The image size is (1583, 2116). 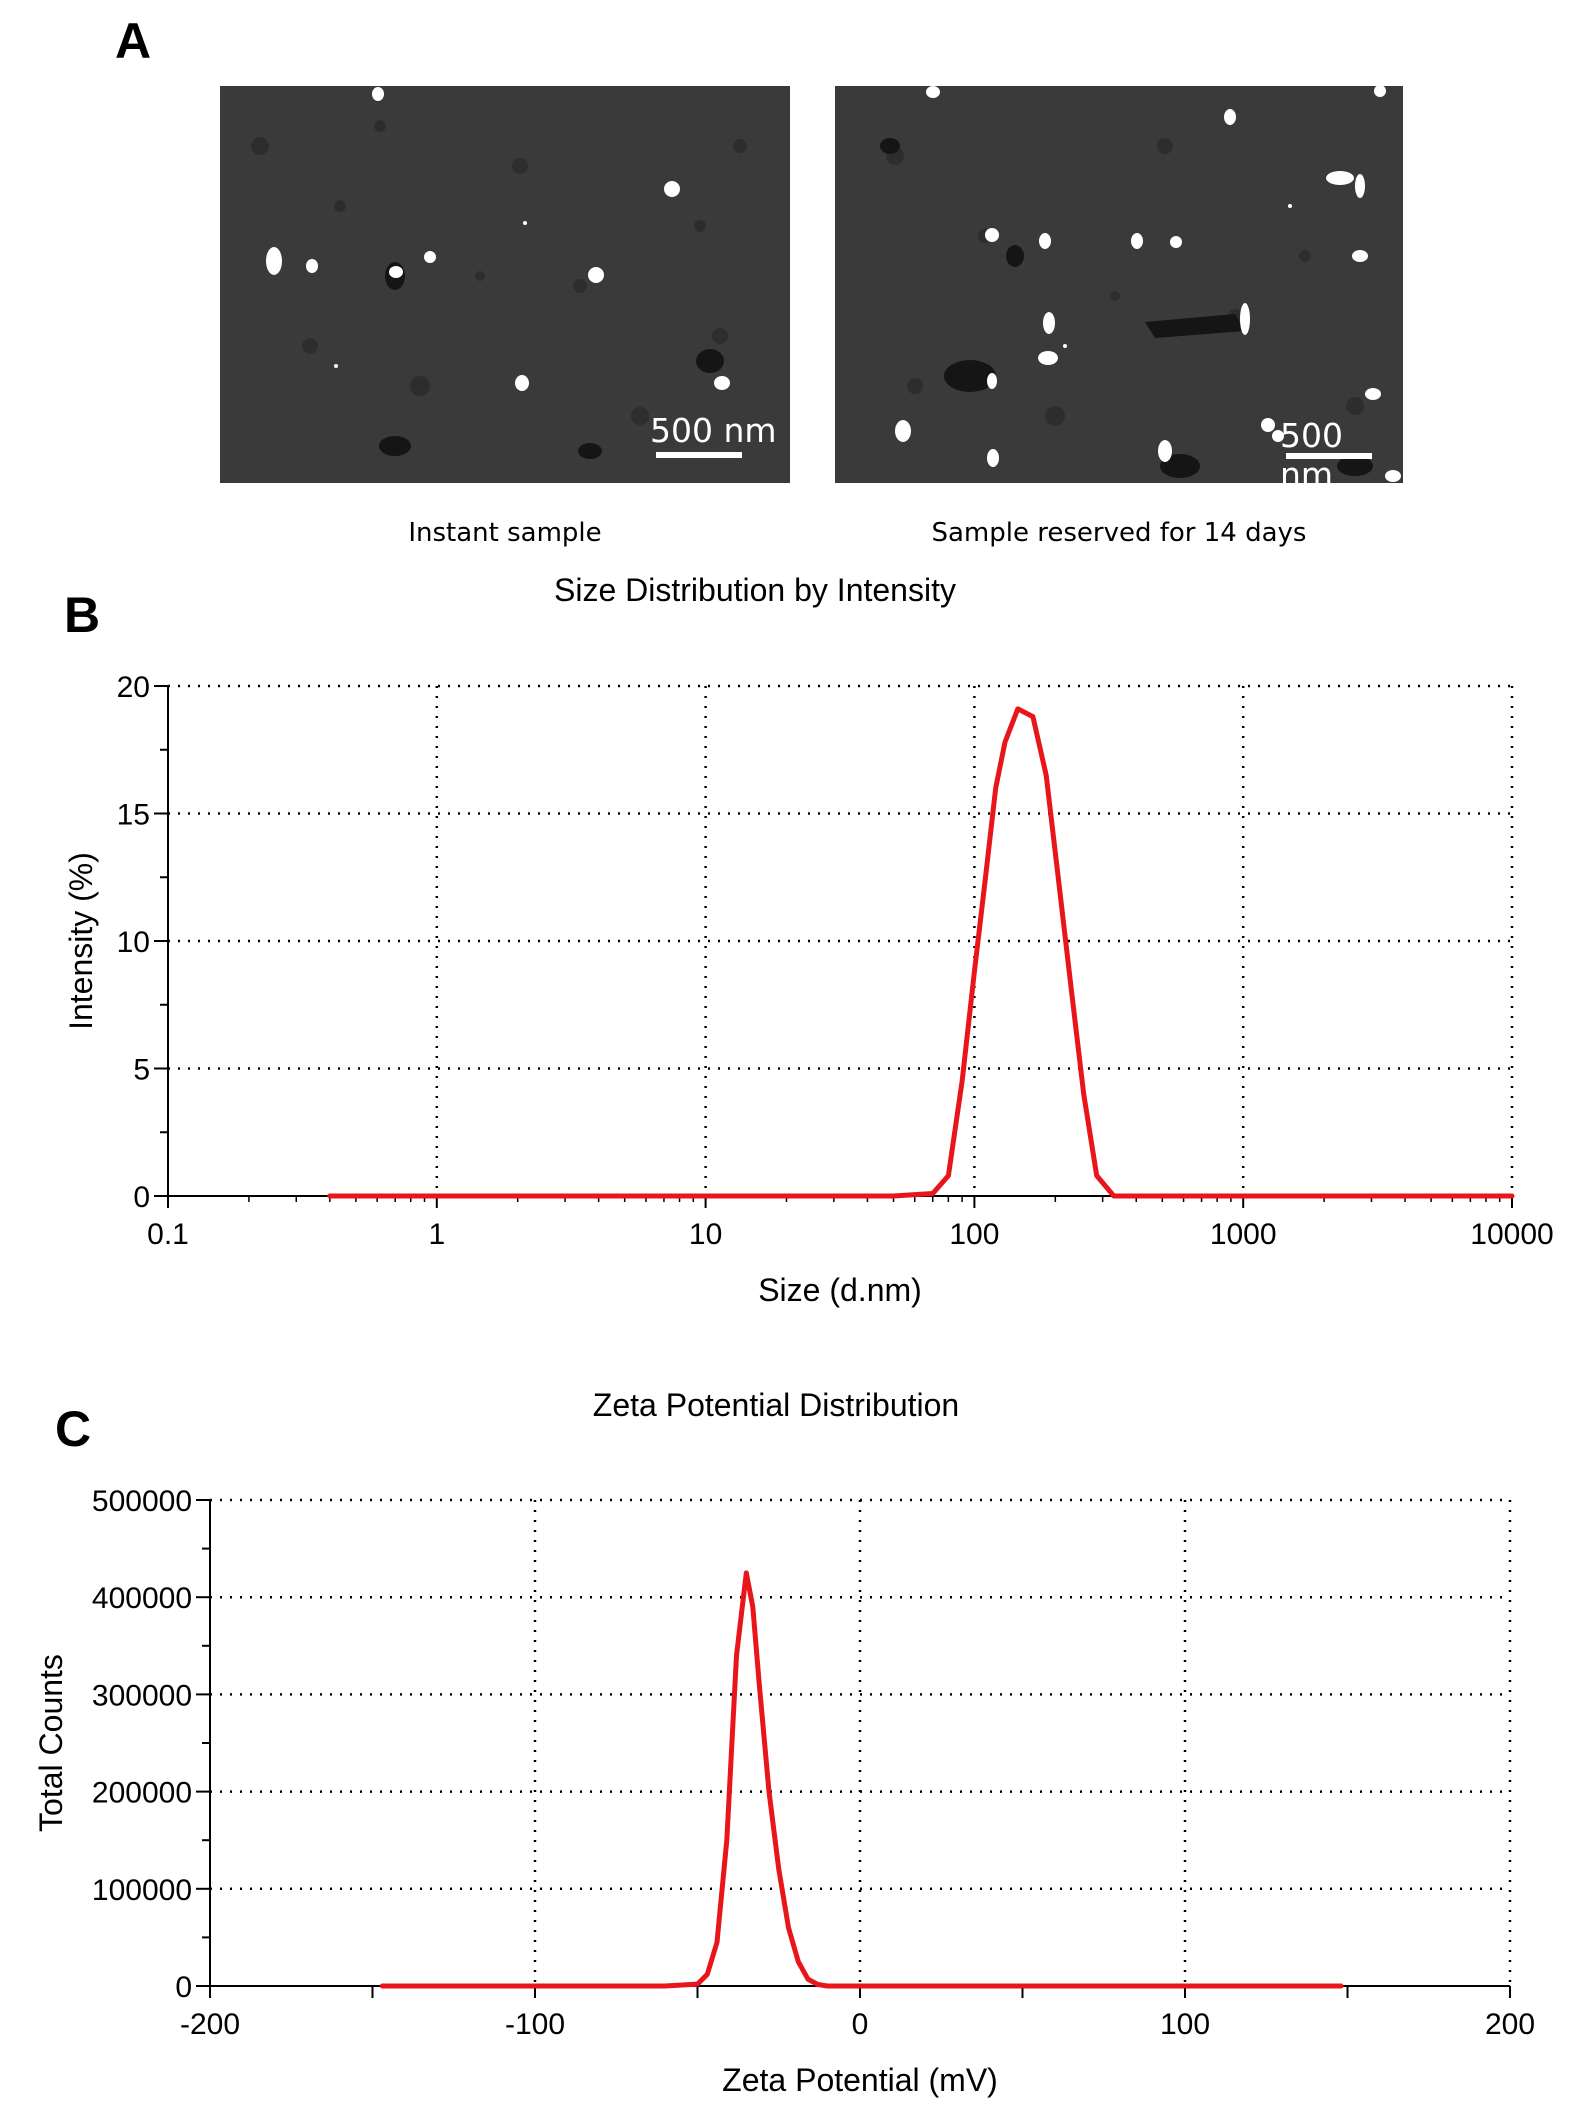 I want to click on x-tick-label: 1, so click(x=436, y=1234).